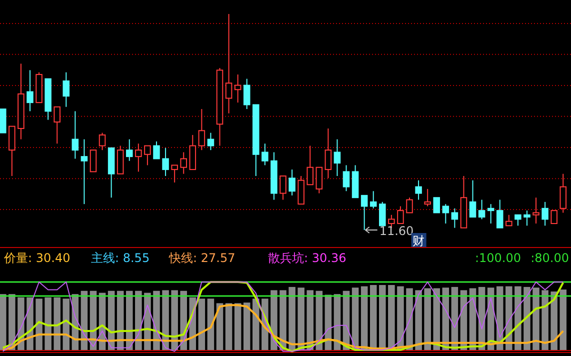 The height and width of the screenshot is (356, 571). Describe the element at coordinates (418, 241) in the screenshot. I see `text: 财` at that location.